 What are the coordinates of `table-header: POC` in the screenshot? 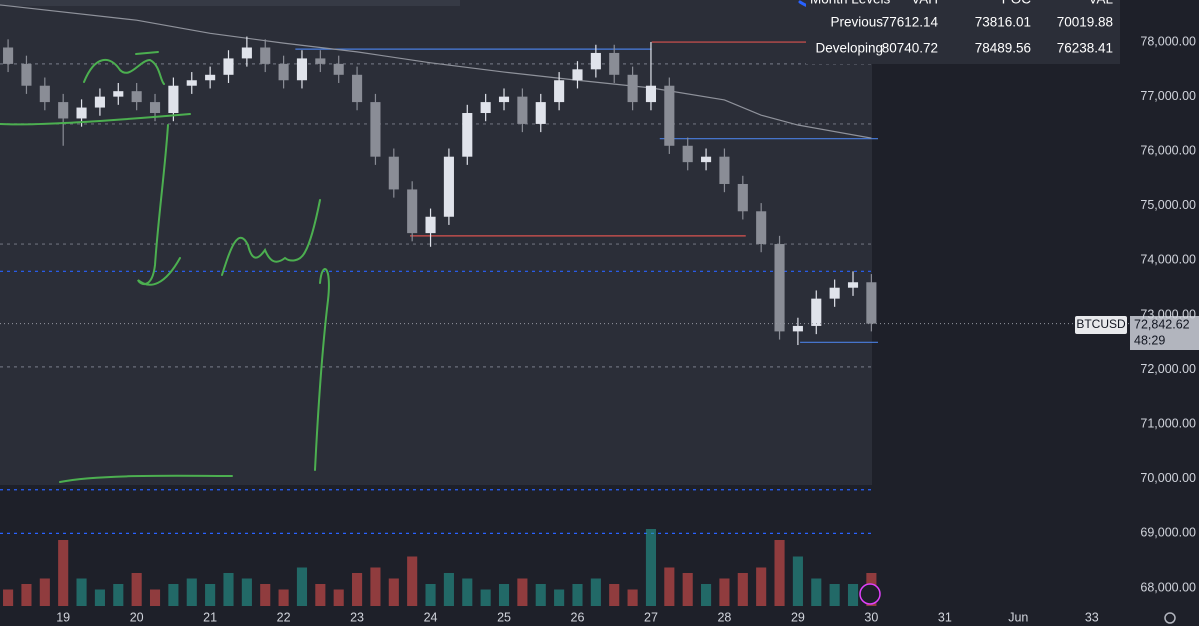 It's located at (1017, 3).